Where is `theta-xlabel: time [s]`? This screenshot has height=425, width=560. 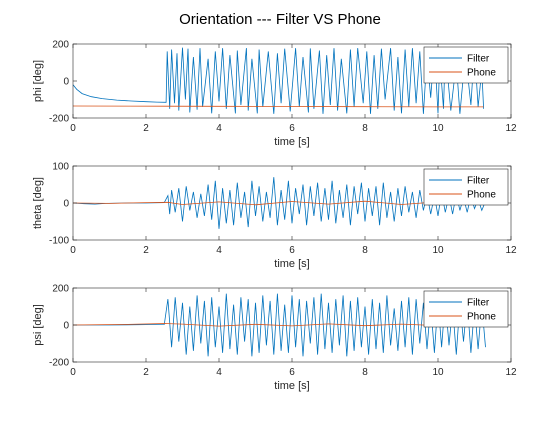
theta-xlabel: time [s] is located at coordinates (291, 264).